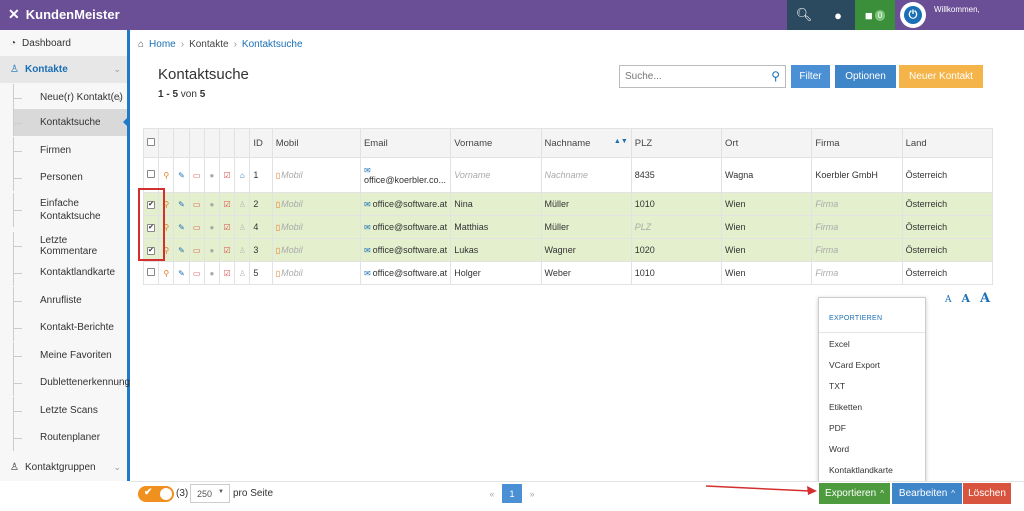 Image resolution: width=1024 pixels, height=511 pixels. I want to click on col-email: Email, so click(405, 143).